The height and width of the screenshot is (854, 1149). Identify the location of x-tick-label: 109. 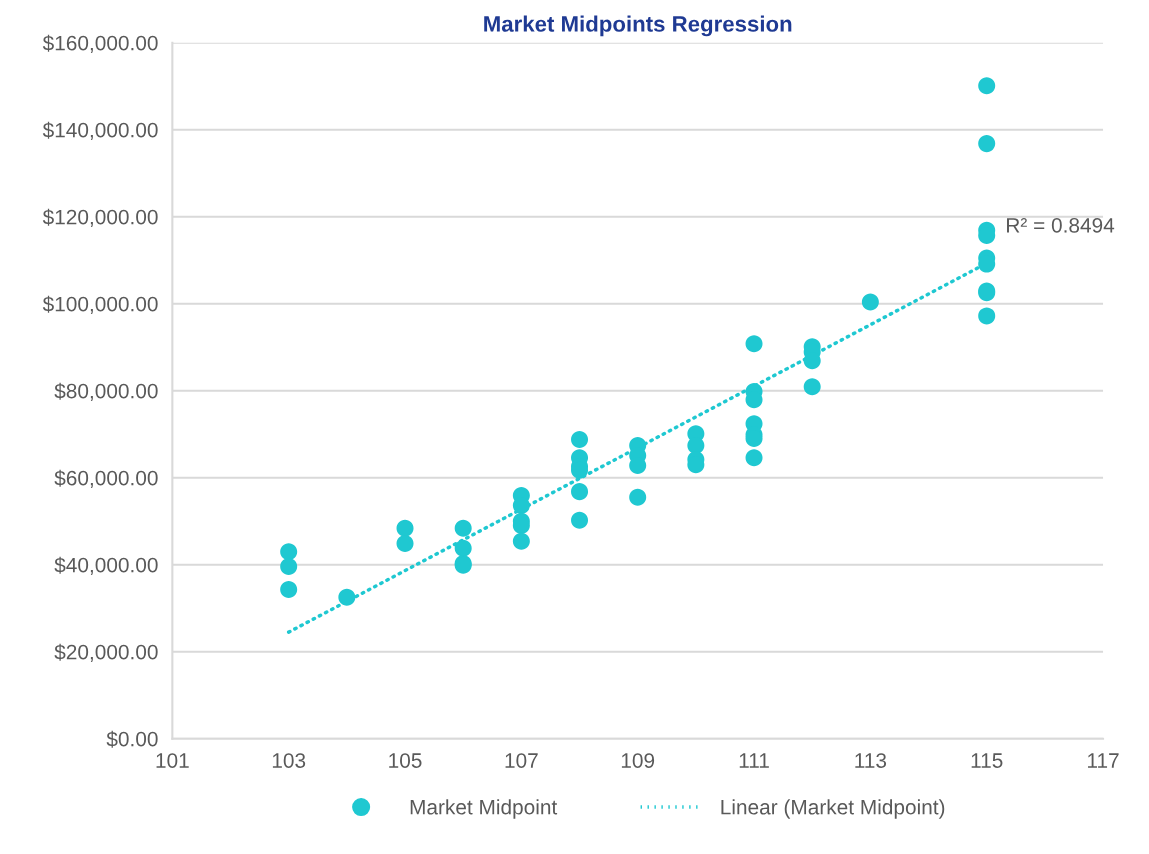
(638, 760).